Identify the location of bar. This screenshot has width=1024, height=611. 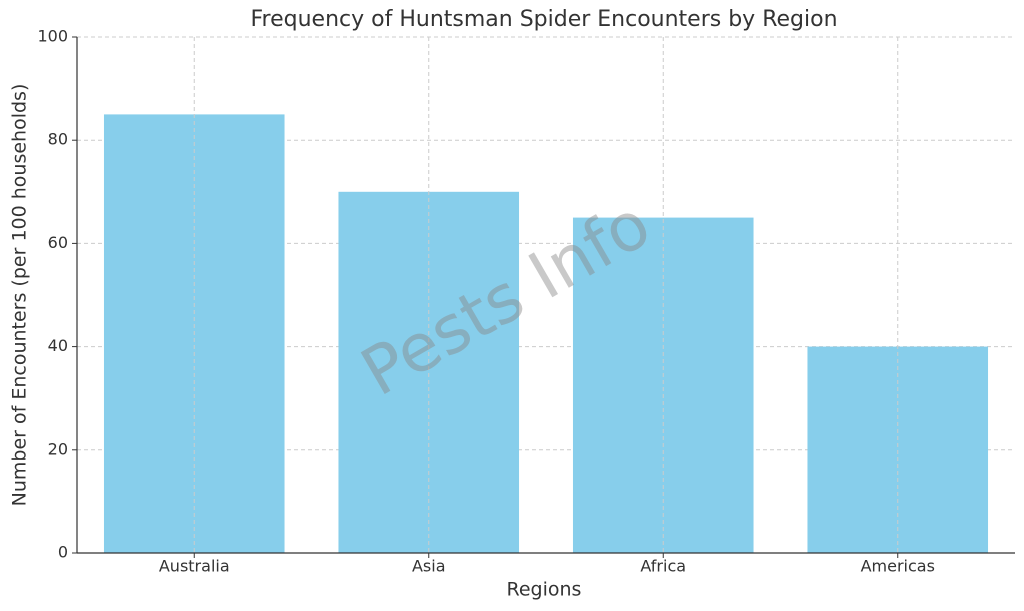
(663, 385).